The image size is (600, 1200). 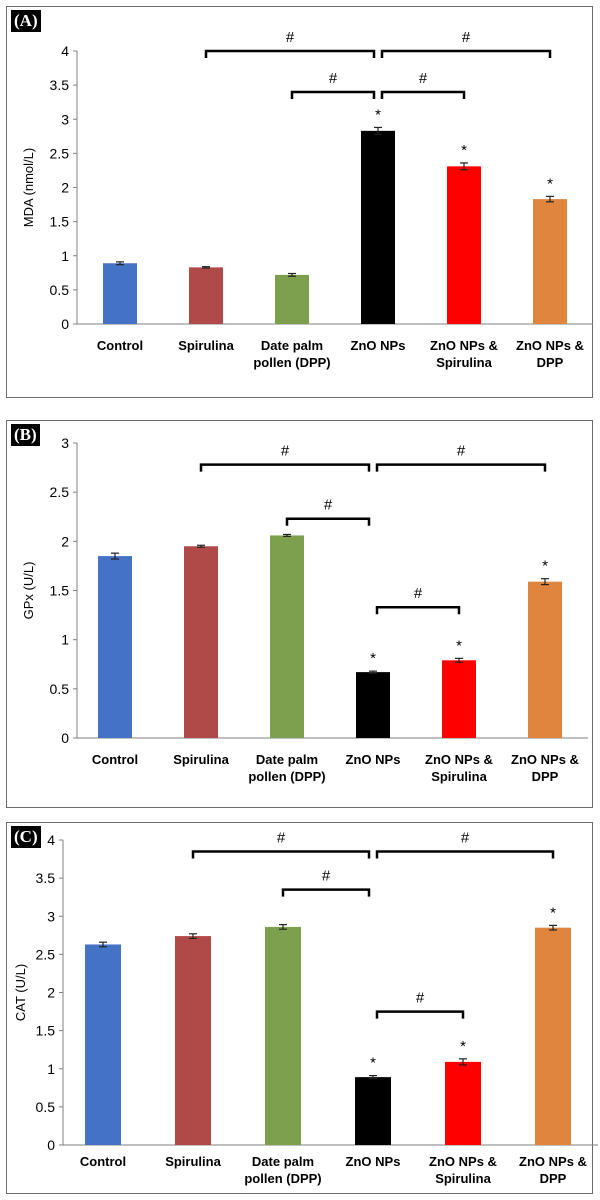 What do you see at coordinates (65, 51) in the screenshot?
I see `y-tick-label: 4` at bounding box center [65, 51].